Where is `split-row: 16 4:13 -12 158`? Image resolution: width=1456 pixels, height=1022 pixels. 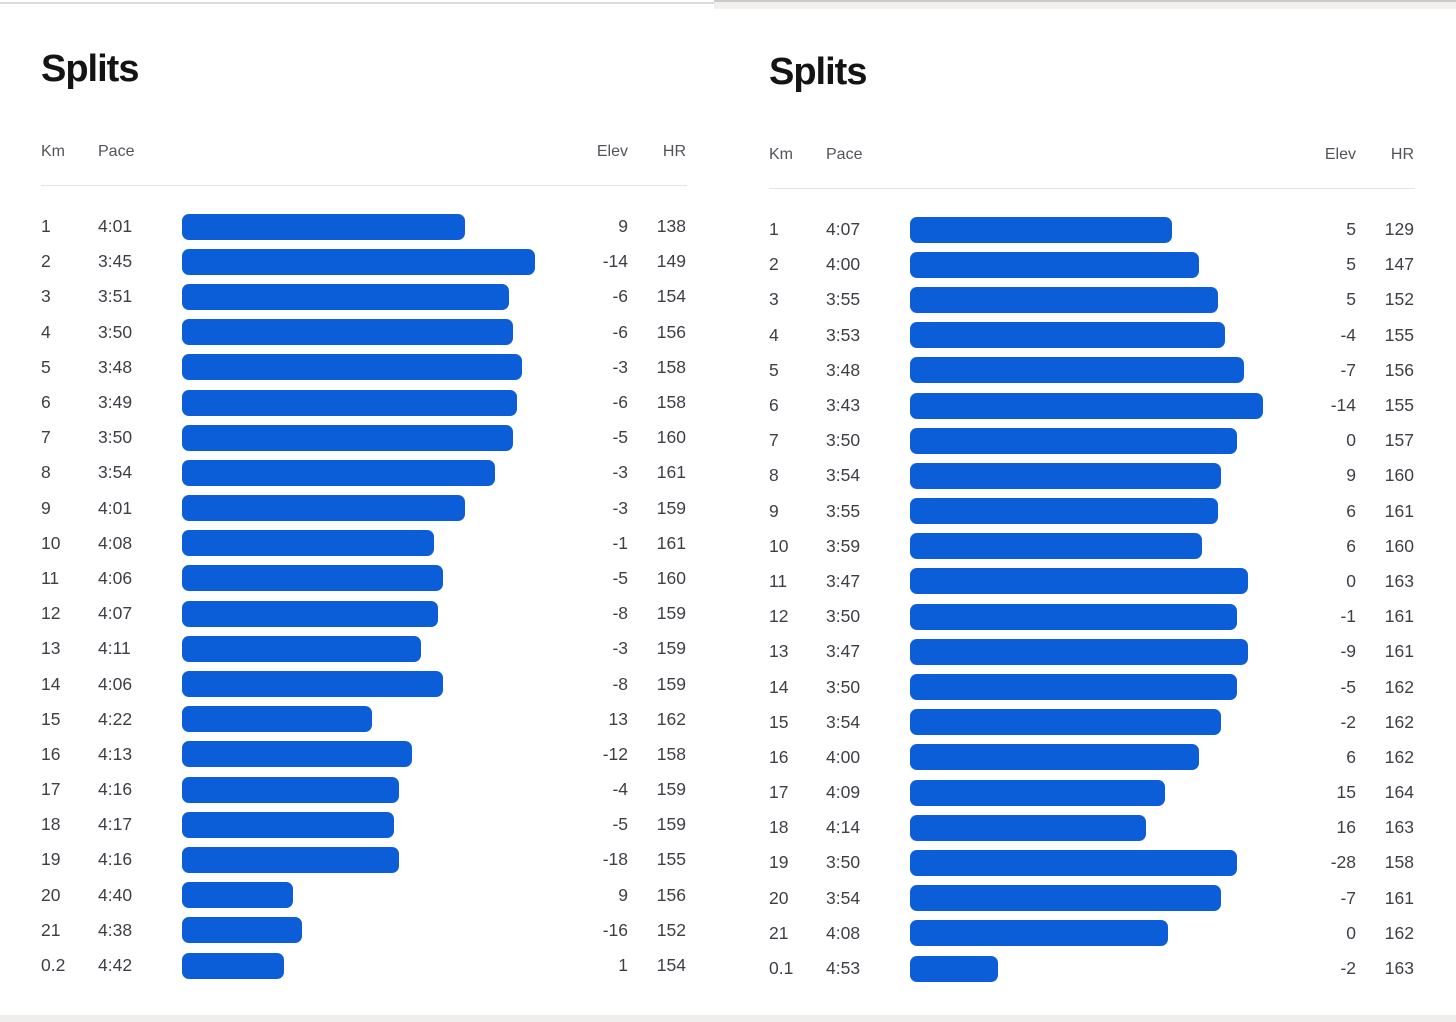
split-row: 16 4:13 -12 158 is located at coordinates (384, 754).